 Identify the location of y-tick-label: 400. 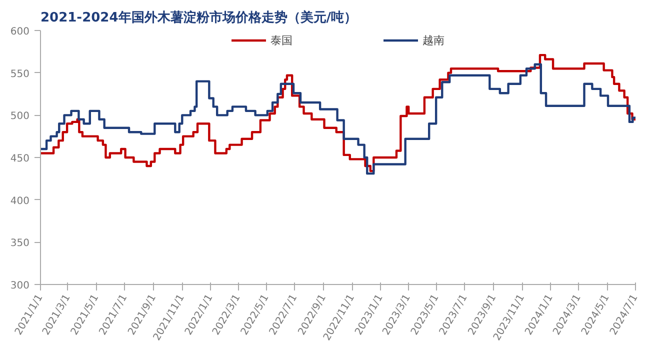
(20, 201).